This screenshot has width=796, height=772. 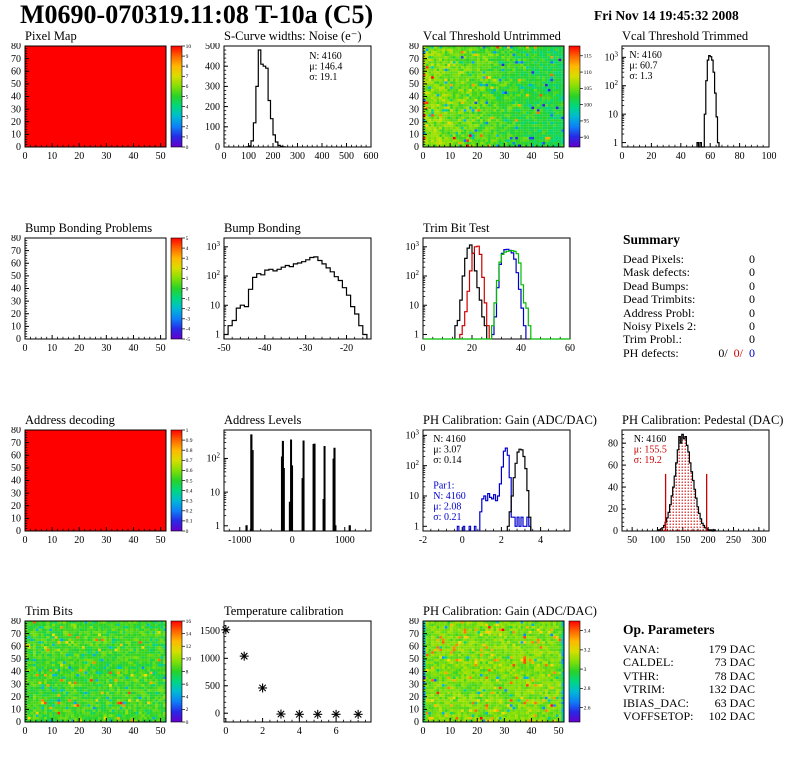 I want to click on svg-text: -1, so click(x=188, y=299).